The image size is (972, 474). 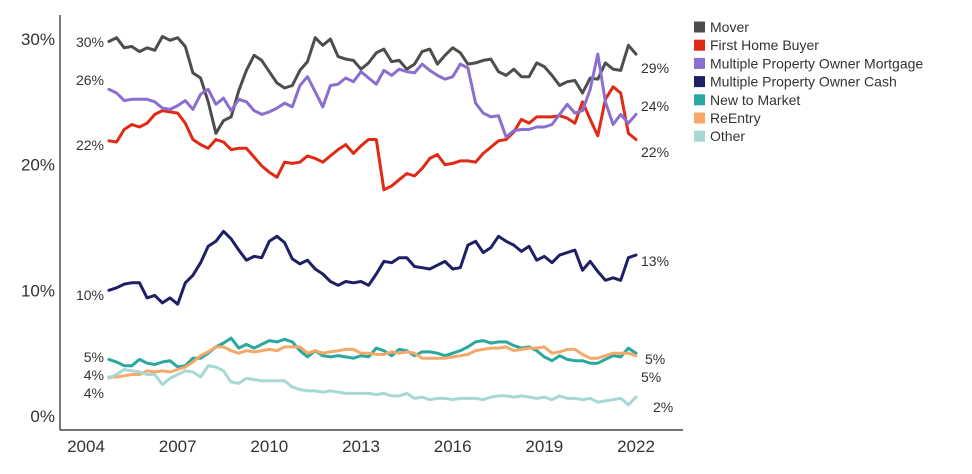 What do you see at coordinates (755, 100) in the screenshot?
I see `legend-label-new-to-market: New to Market` at bounding box center [755, 100].